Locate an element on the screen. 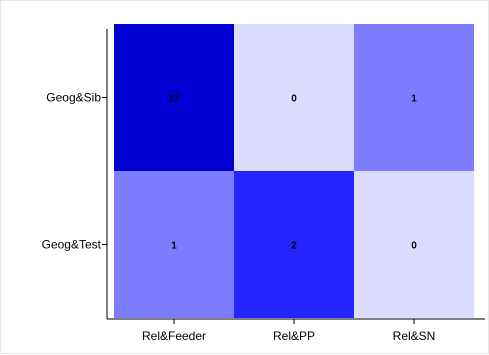  x-tick-label: Rel&Feeder is located at coordinates (174, 336).